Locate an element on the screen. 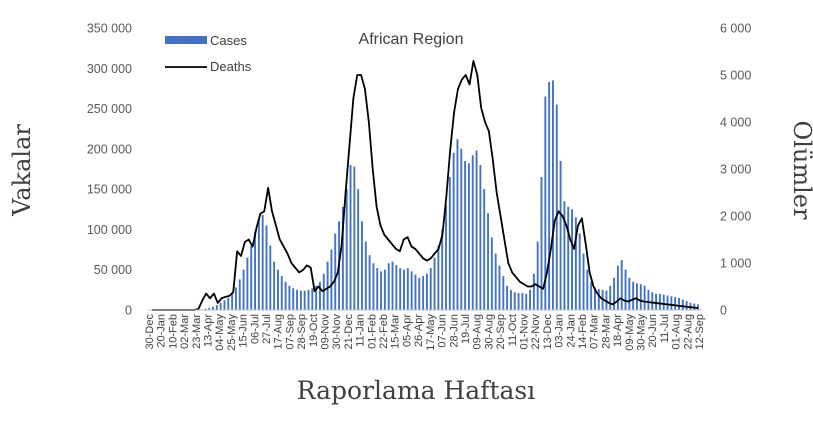 Image resolution: width=813 pixels, height=423 pixels. x-tick-label: 11-Jul is located at coordinates (665, 328).